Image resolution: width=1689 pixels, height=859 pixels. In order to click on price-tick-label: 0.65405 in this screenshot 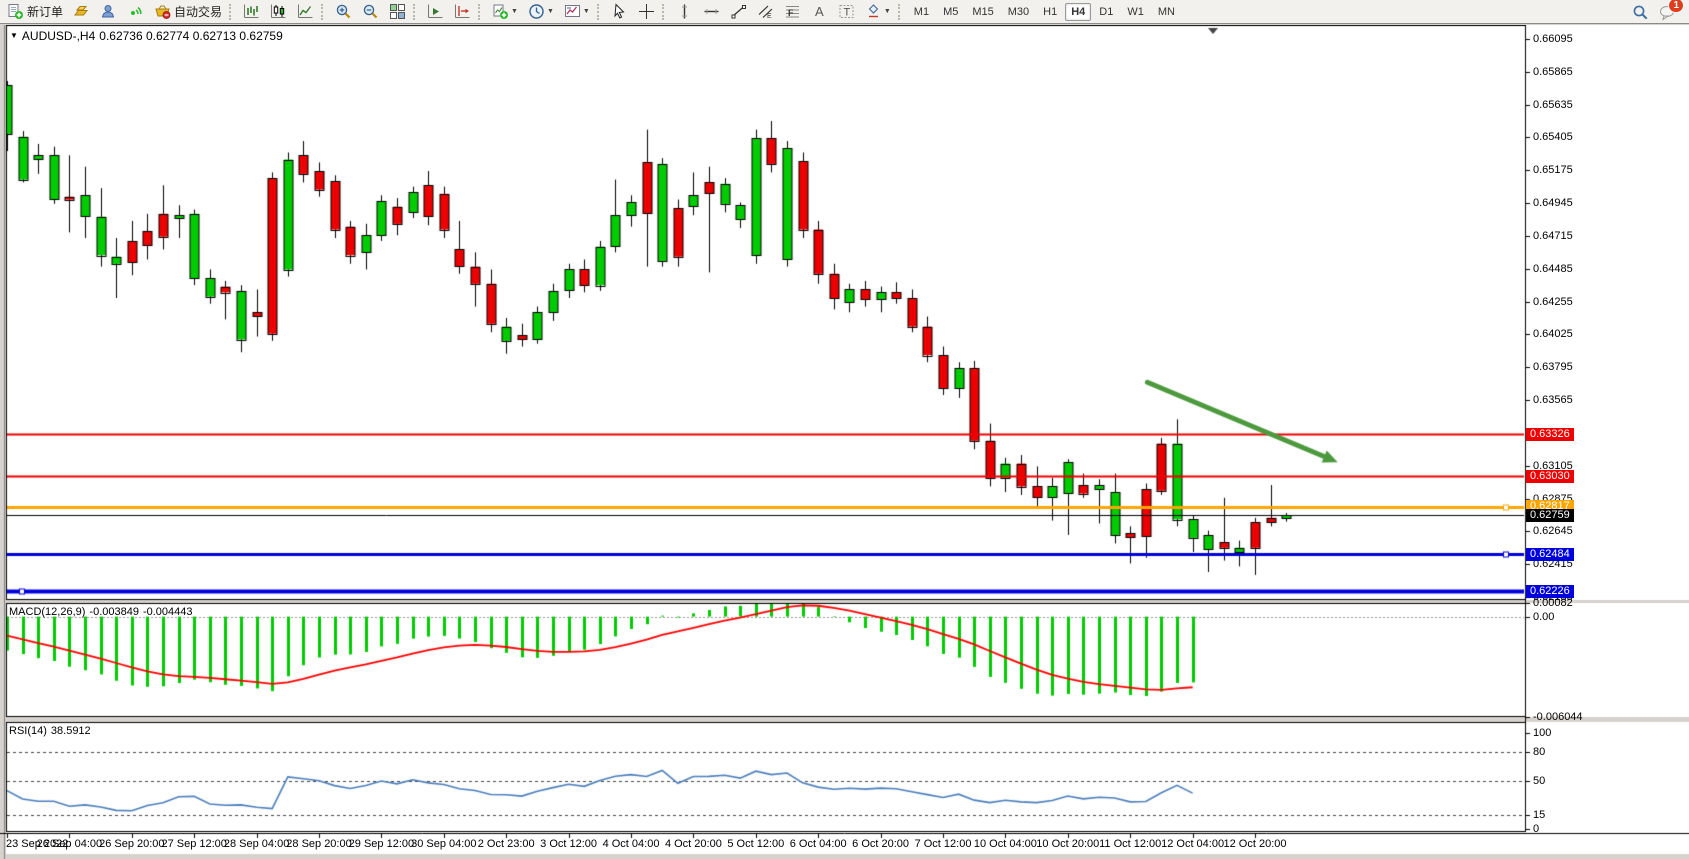, I will do `click(1553, 137)`.